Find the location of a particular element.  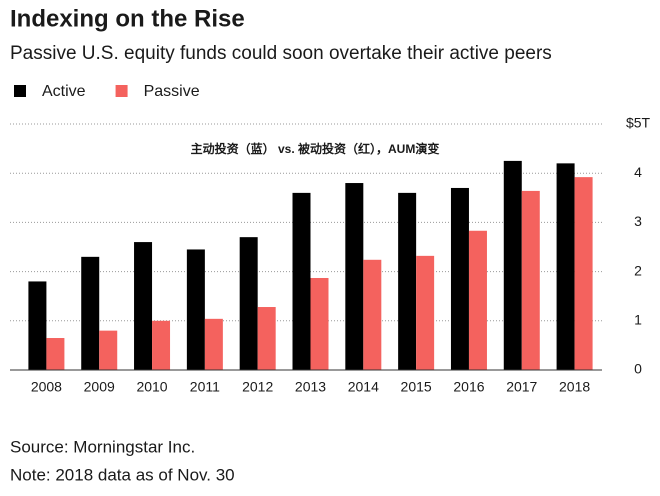

x-tick-label: 2008 is located at coordinates (46, 387).